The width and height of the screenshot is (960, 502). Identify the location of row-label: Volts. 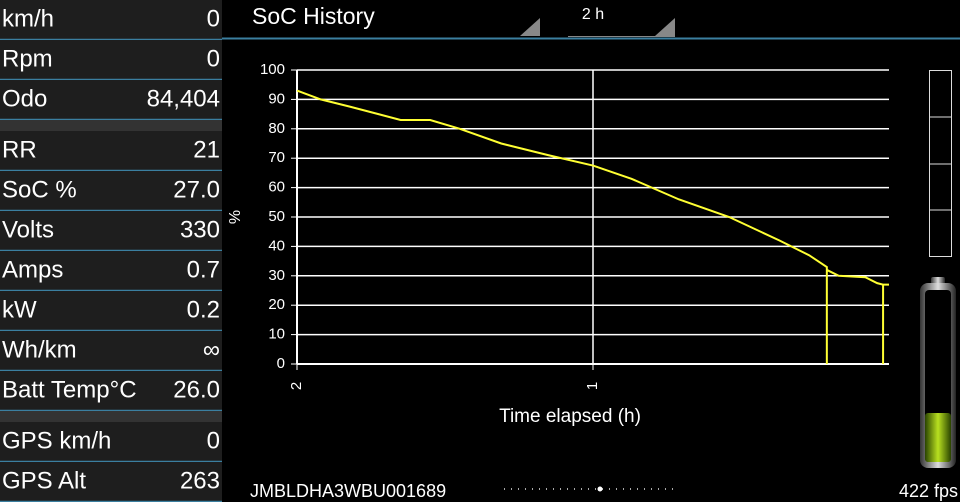
(28, 229).